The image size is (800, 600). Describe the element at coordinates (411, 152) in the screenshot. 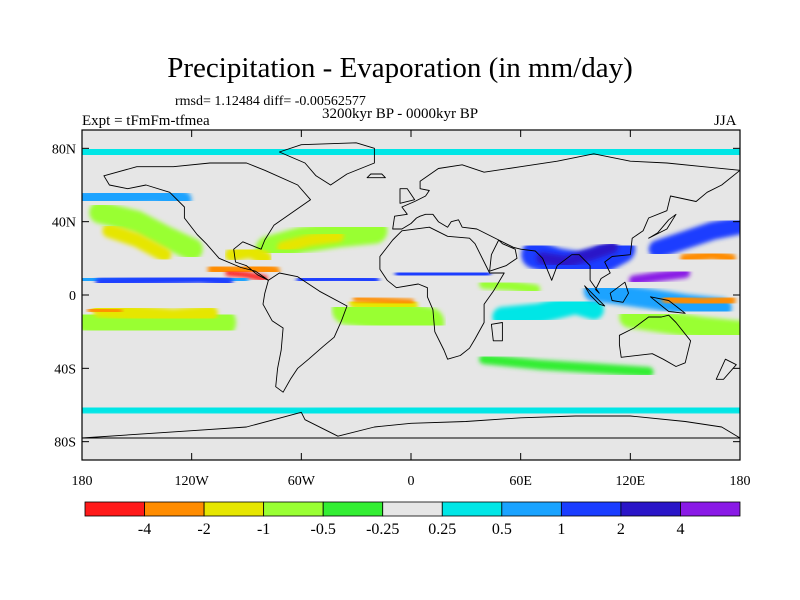

I see `field-arctic-band` at that location.